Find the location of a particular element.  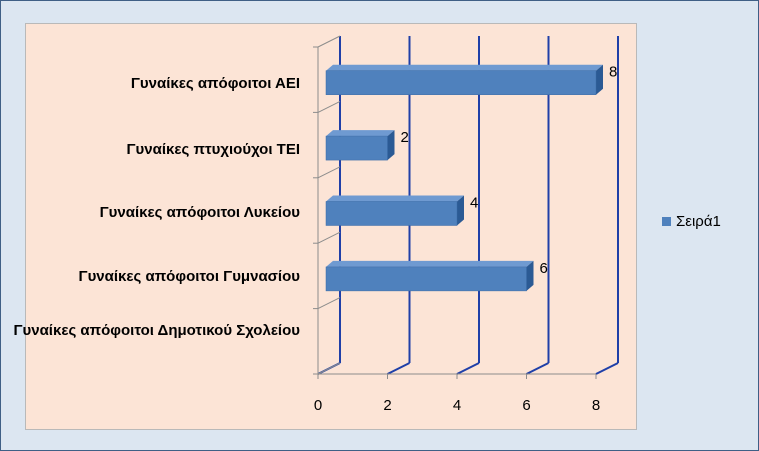

data-label-0: 8 is located at coordinates (613, 72).